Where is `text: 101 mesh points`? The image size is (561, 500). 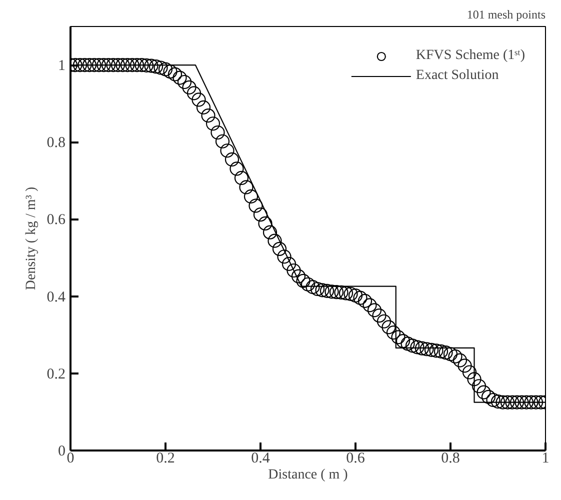
text: 101 mesh points is located at coordinates (506, 15).